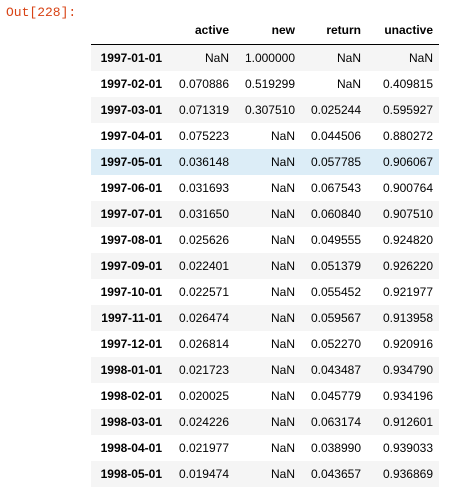 Image resolution: width=471 pixels, height=488 pixels. What do you see at coordinates (407, 187) in the screenshot?
I see `table-cell-unactive: 0.900764` at bounding box center [407, 187].